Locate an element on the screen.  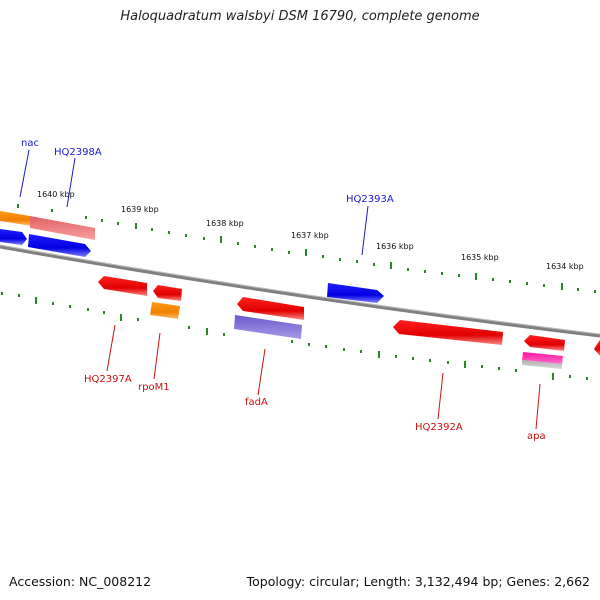
leader-line-apa is located at coordinates (538, 406).